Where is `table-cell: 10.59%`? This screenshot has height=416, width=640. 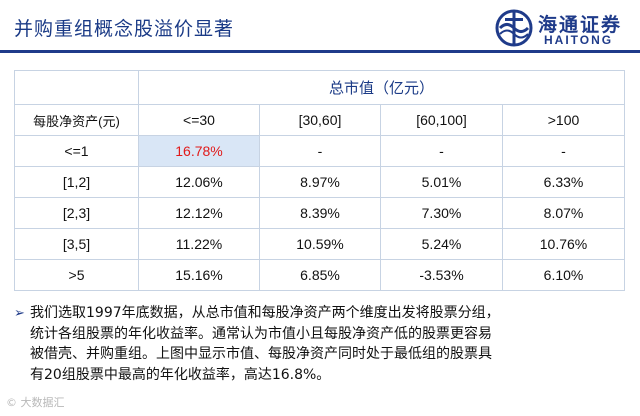
table-cell: 10.59% is located at coordinates (320, 244).